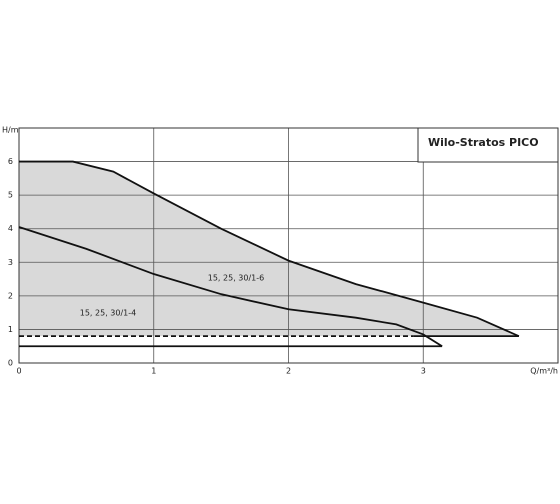 This screenshot has height=504, width=560. I want to click on y-tick-label: 1, so click(10, 329).